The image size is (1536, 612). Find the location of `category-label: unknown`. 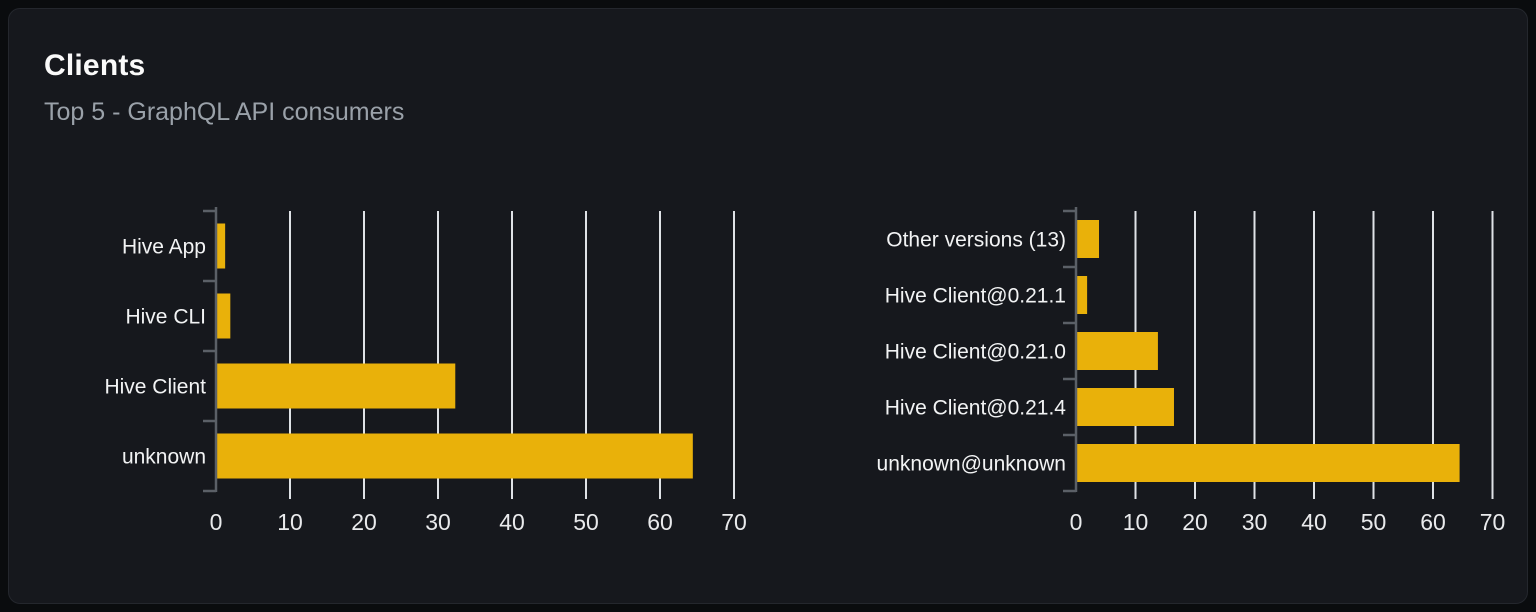

category-label: unknown is located at coordinates (164, 457).